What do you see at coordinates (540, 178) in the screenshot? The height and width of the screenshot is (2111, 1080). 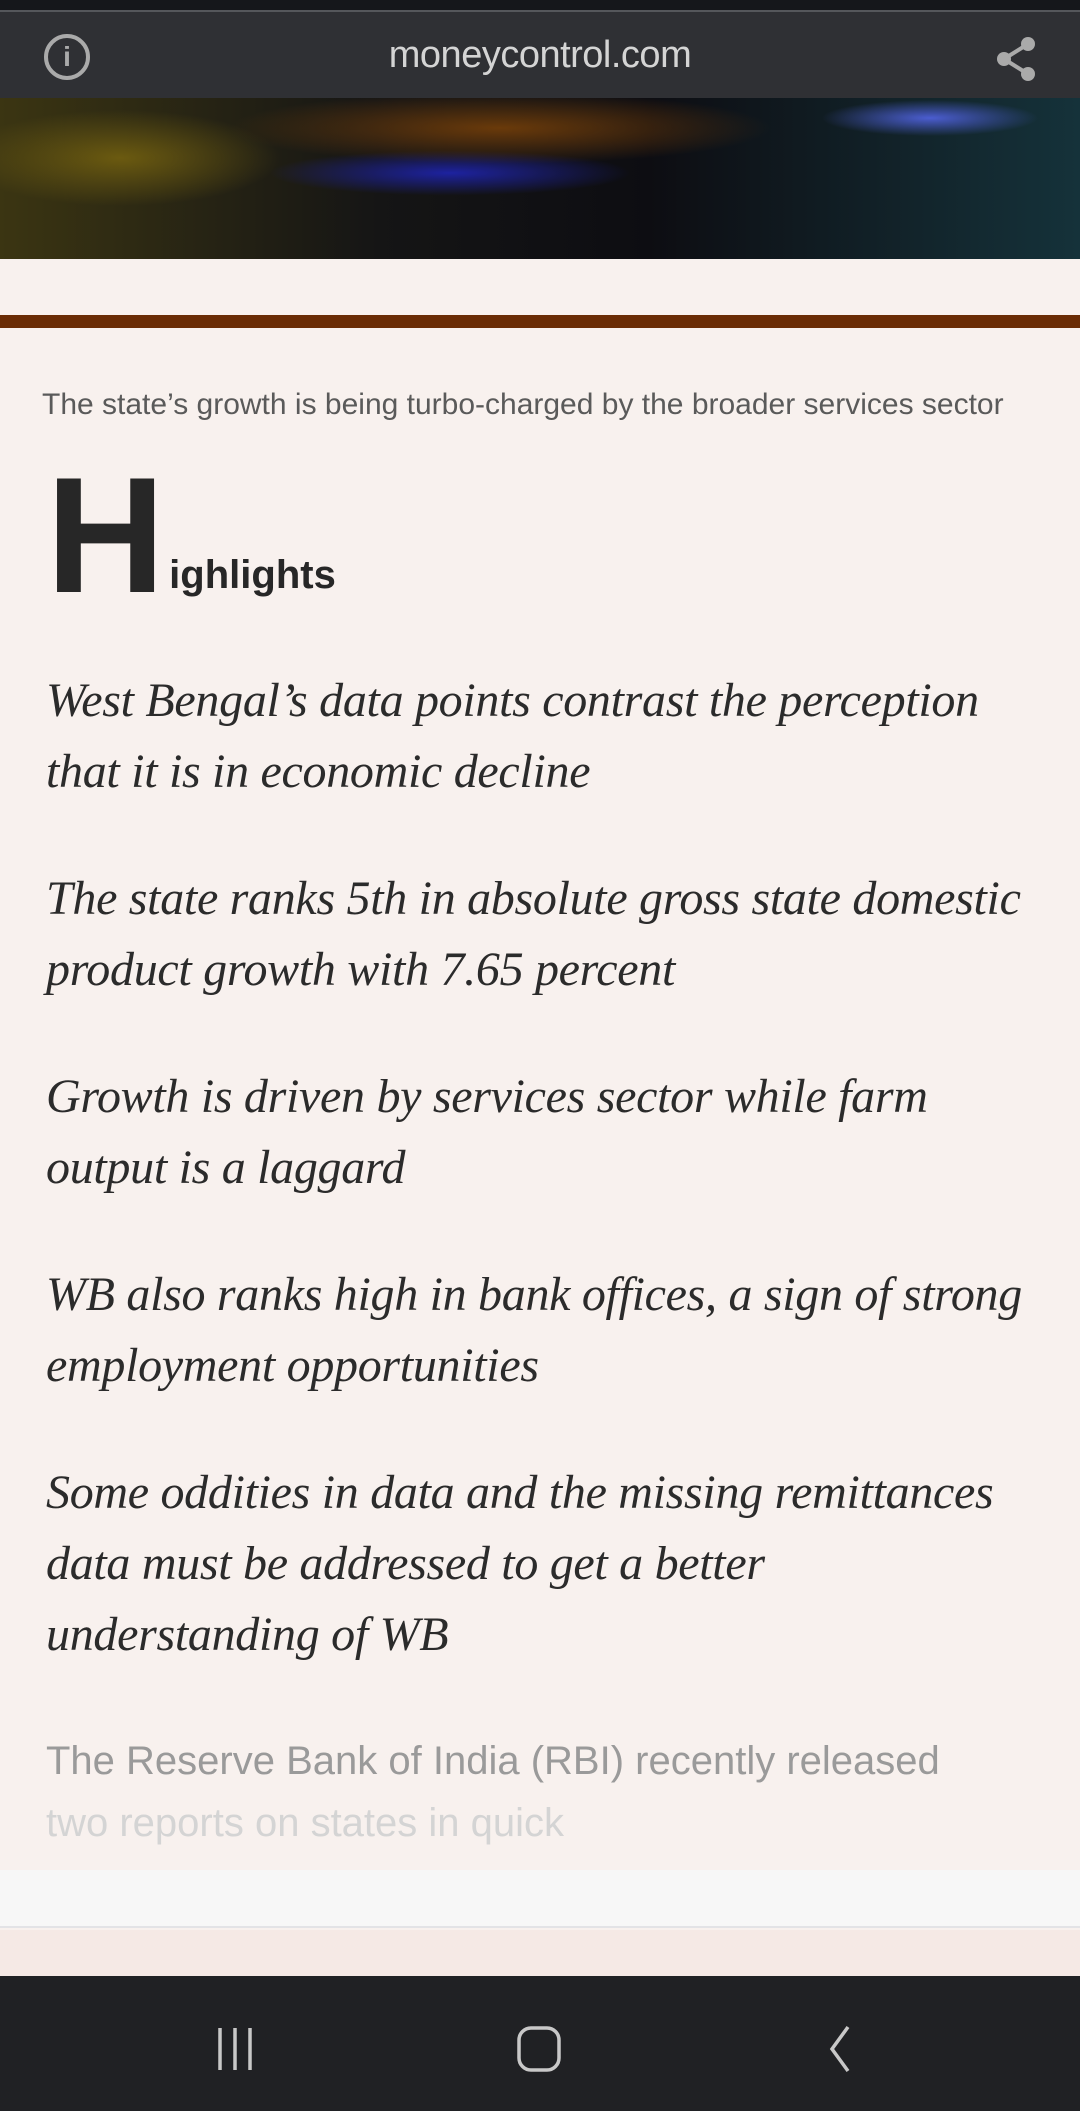 I see `hero-image` at bounding box center [540, 178].